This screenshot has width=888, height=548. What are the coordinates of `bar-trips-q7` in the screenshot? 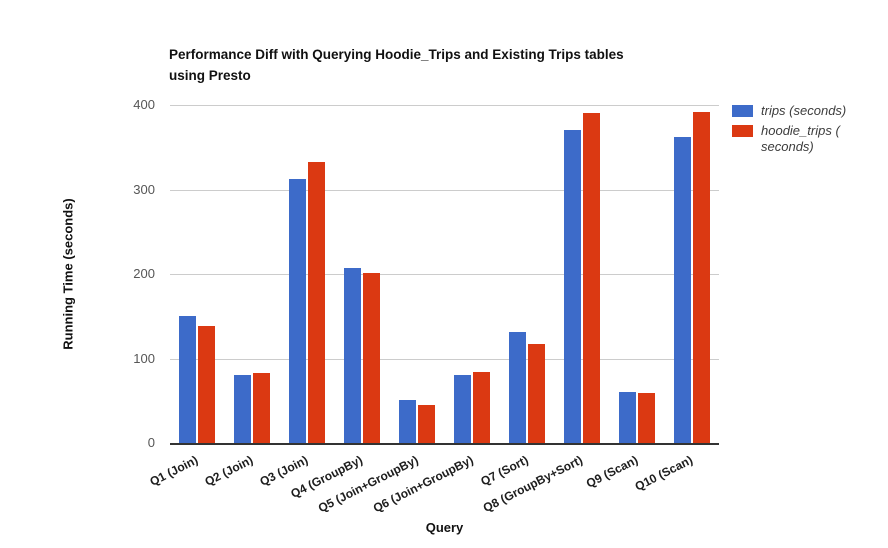 It's located at (517, 387).